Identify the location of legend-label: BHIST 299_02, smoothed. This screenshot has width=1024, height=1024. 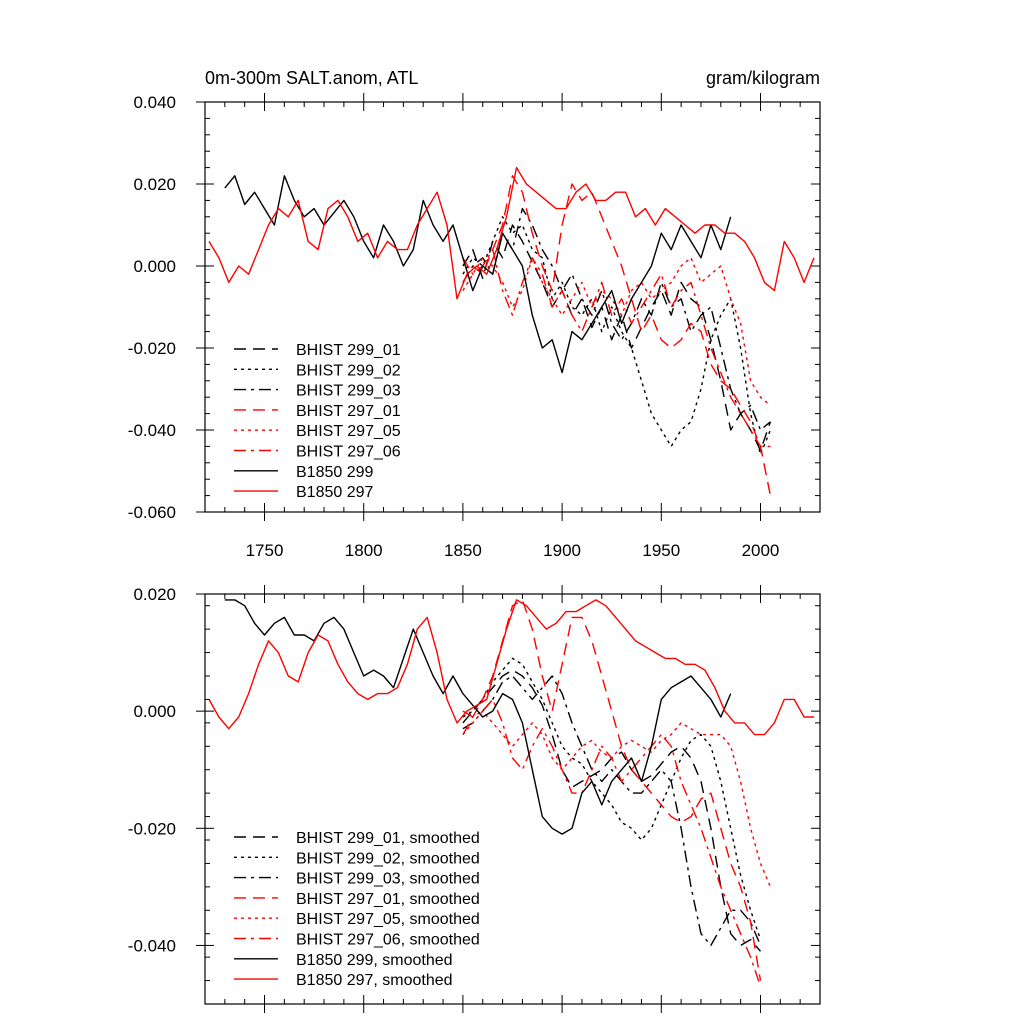
(388, 858).